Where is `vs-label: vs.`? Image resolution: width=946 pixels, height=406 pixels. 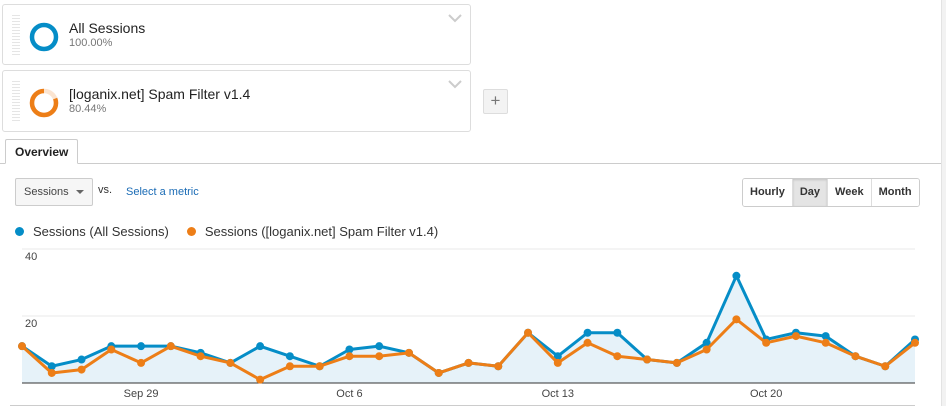
vs-label: vs. is located at coordinates (105, 190).